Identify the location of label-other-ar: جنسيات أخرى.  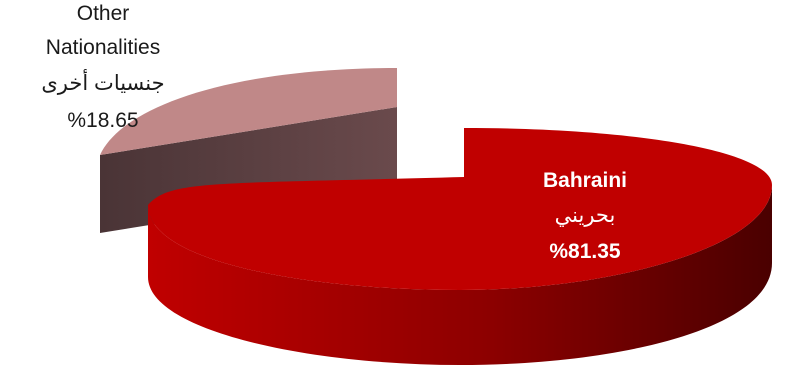
(102, 82).